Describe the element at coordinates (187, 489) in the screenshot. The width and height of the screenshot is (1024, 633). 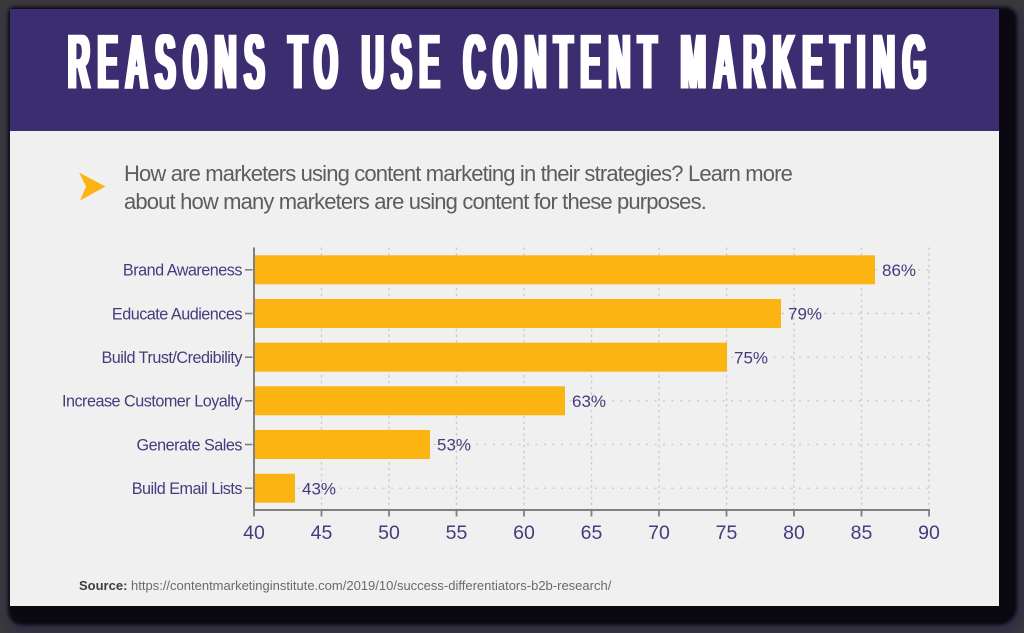
I see `svg-text: Build Email Lists` at that location.